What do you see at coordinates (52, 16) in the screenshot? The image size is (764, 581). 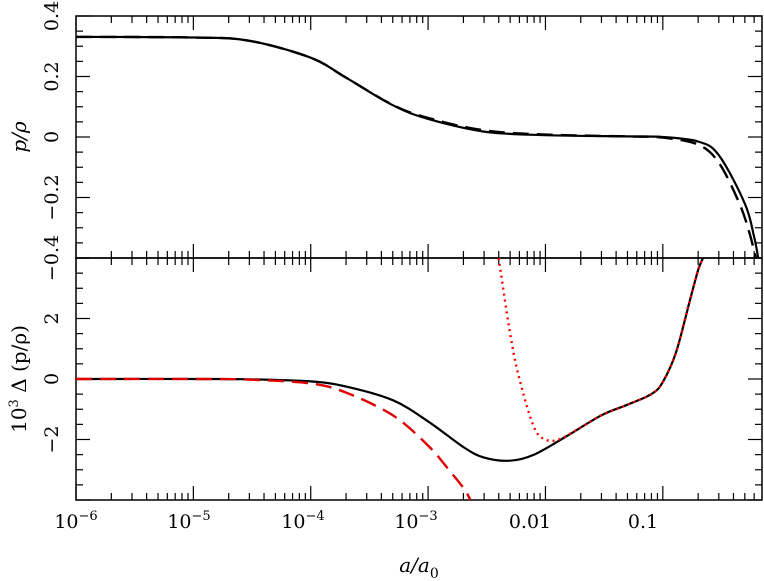 I see `top-ytick-label: 0.4` at bounding box center [52, 16].